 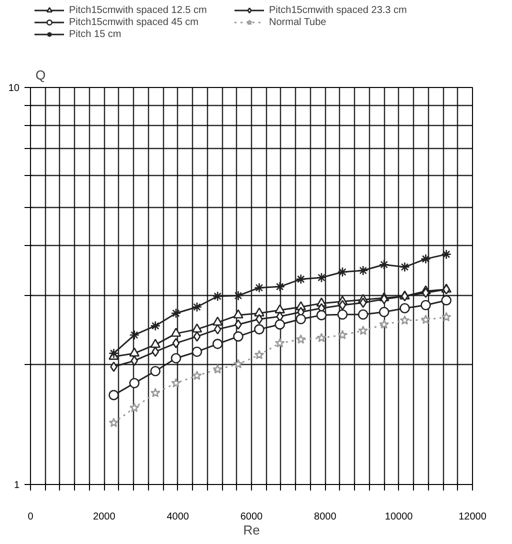 I want to click on x-axis-title: Re, so click(x=251, y=530).